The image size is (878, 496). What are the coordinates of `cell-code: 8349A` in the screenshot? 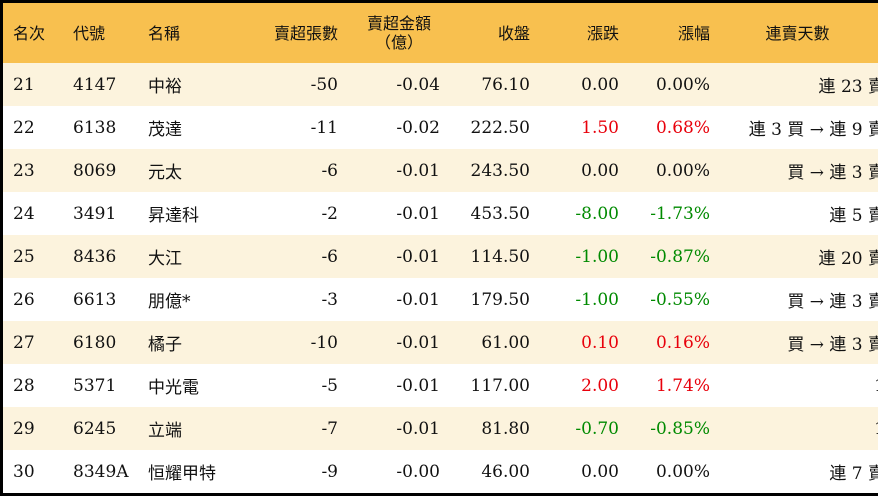 It's located at (101, 471).